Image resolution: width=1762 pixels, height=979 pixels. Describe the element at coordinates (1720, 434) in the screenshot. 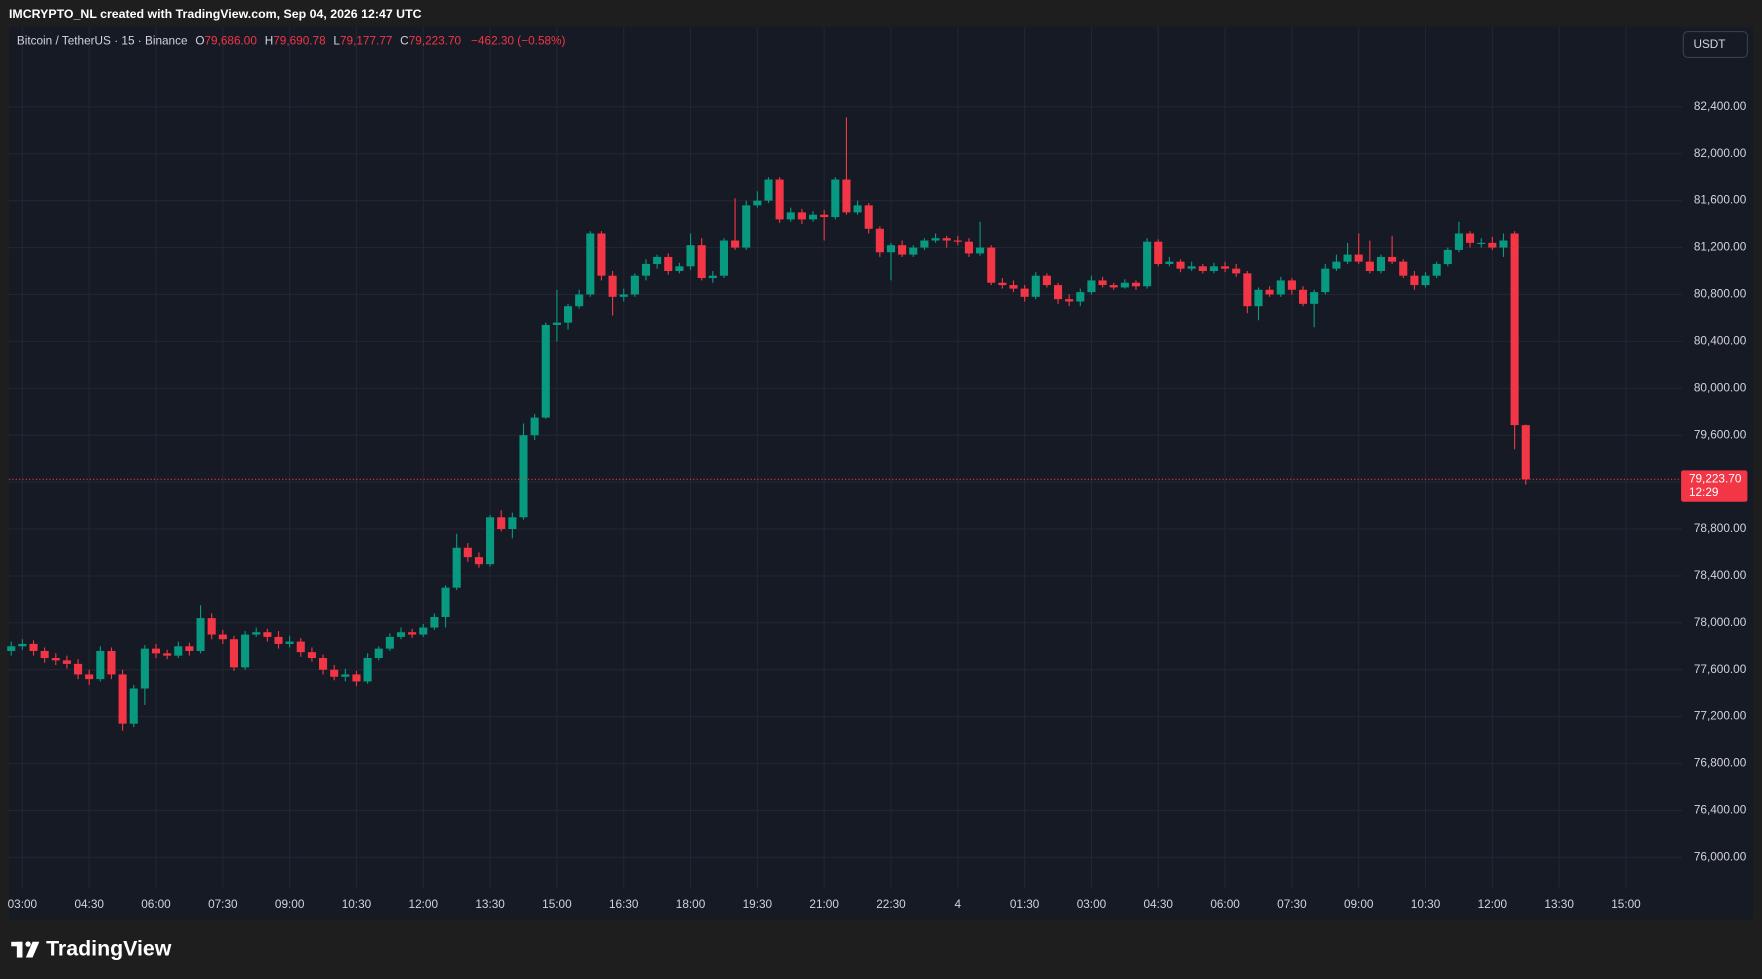

I see `y-tick-label: 79,600.00` at that location.